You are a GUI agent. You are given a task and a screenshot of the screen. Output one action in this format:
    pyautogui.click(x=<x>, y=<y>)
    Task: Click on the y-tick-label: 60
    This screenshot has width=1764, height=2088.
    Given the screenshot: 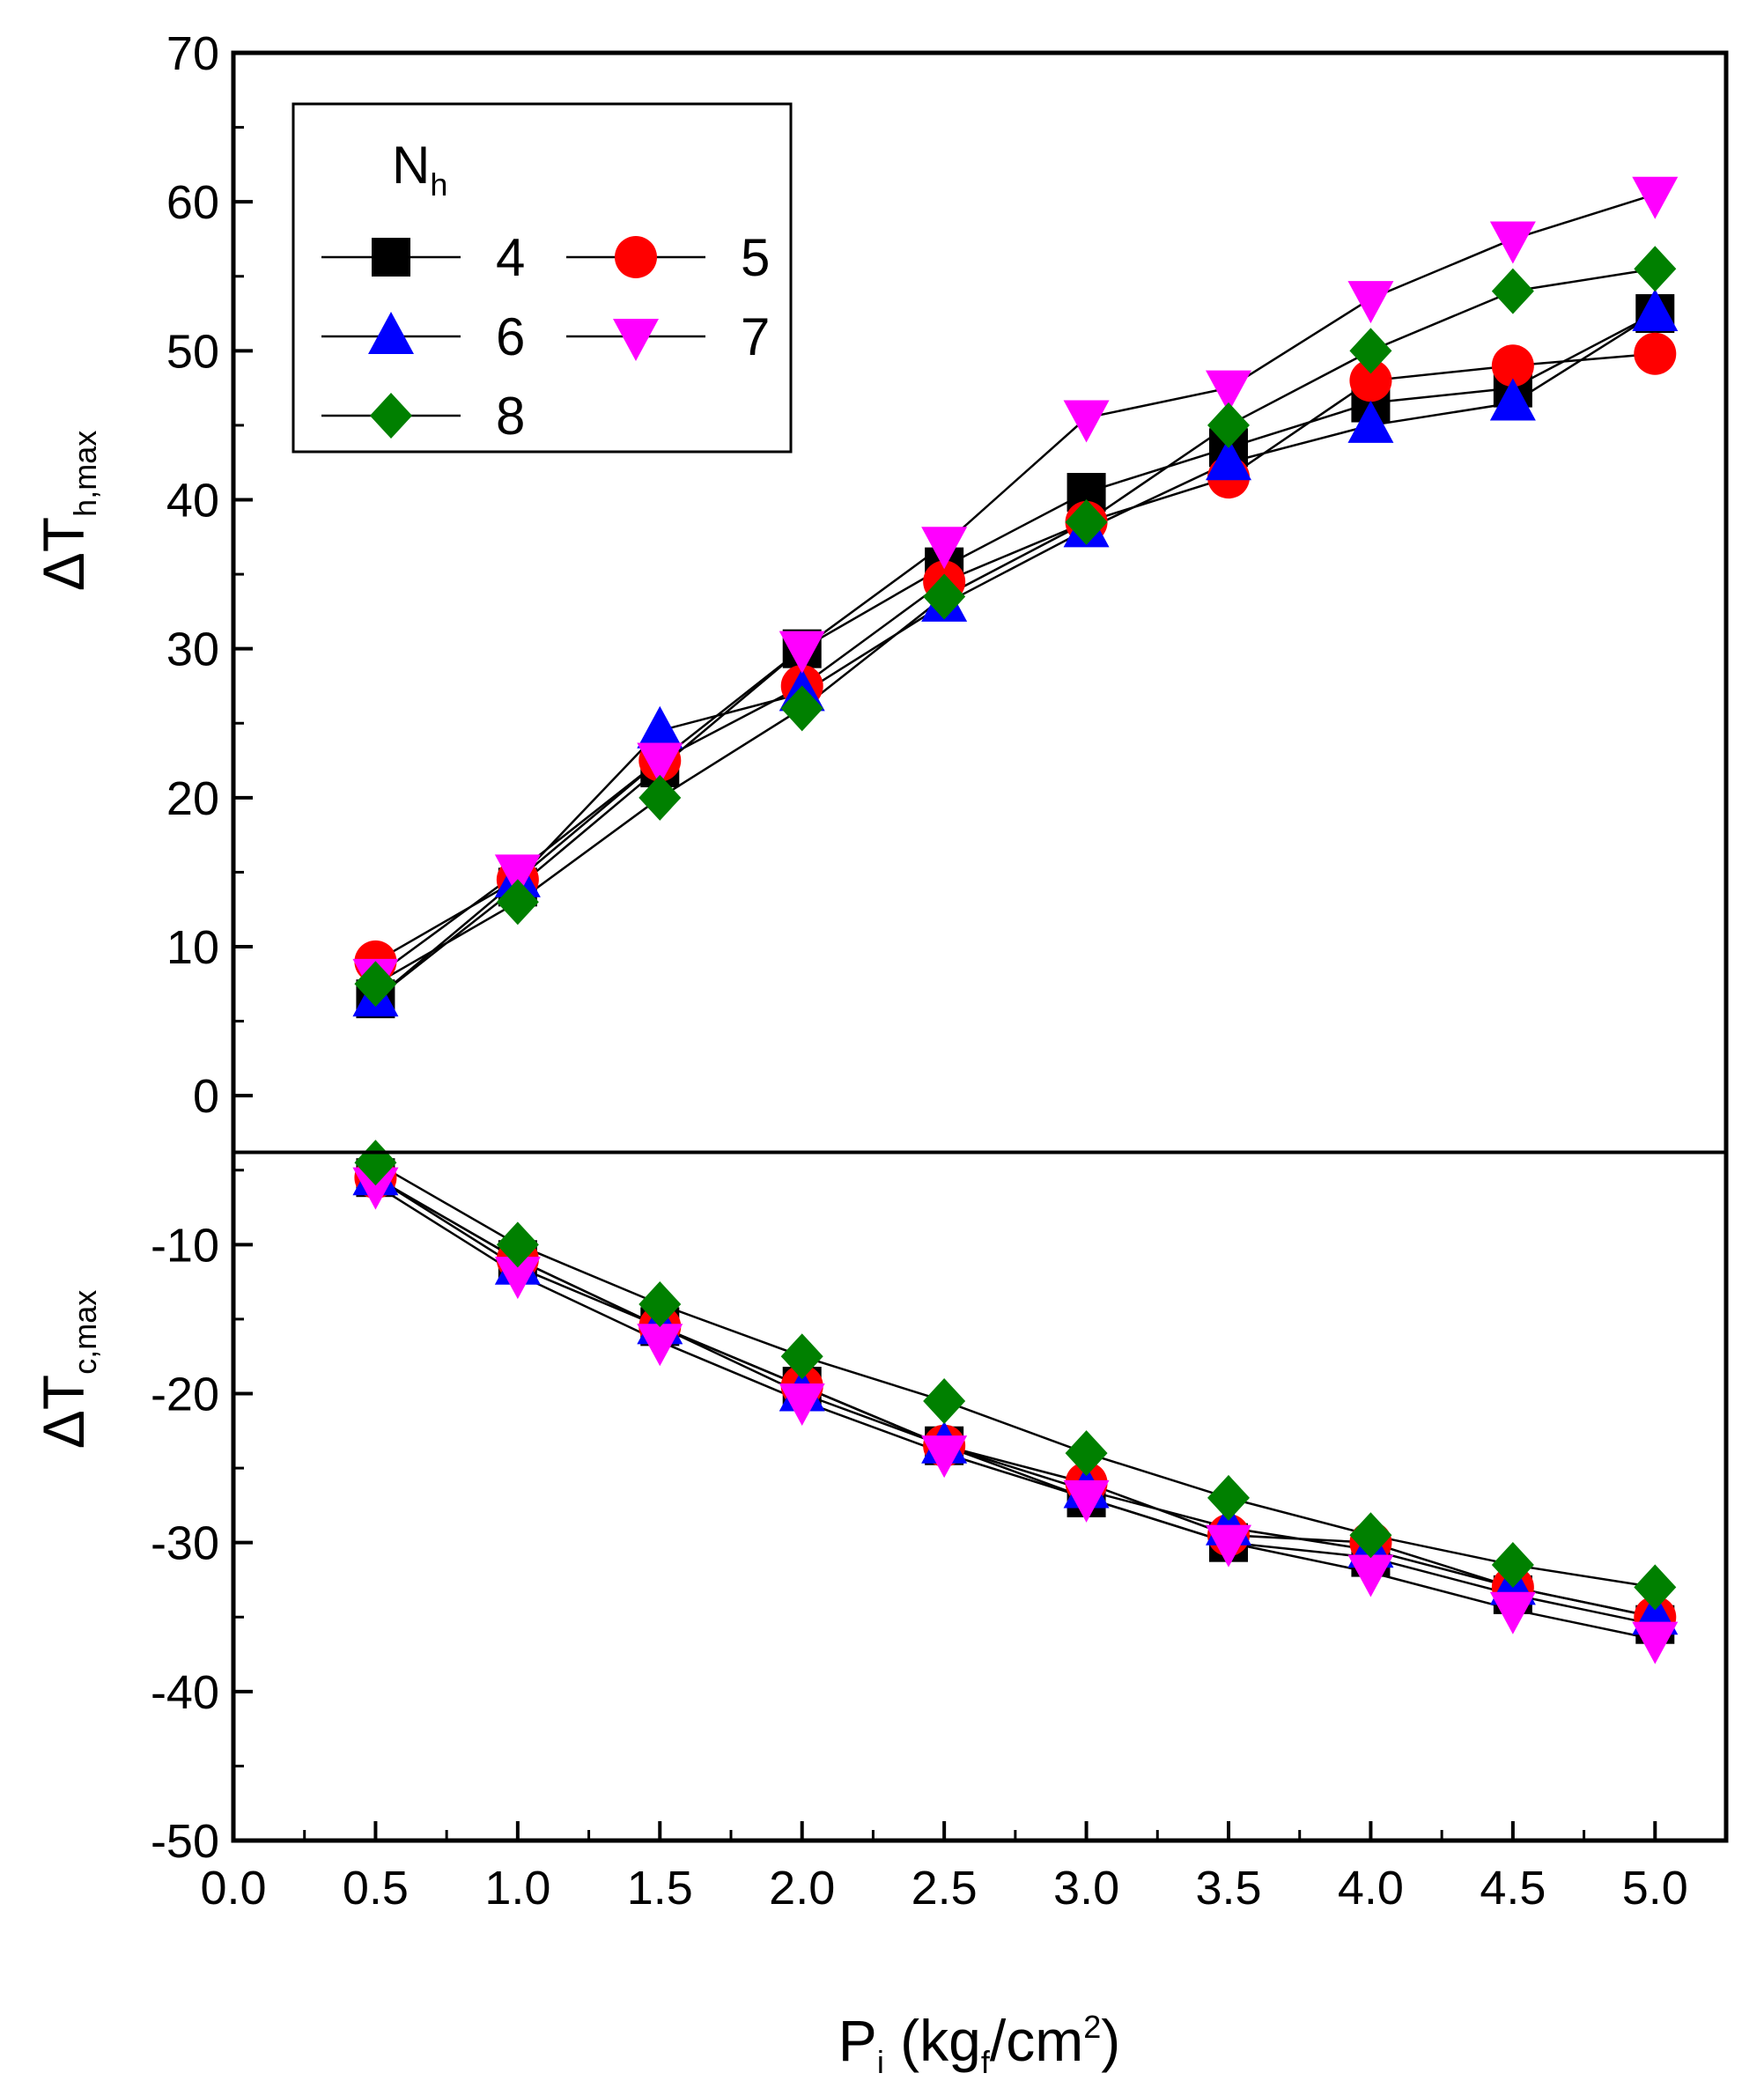 What is the action you would take?
    pyautogui.click(x=192, y=202)
    